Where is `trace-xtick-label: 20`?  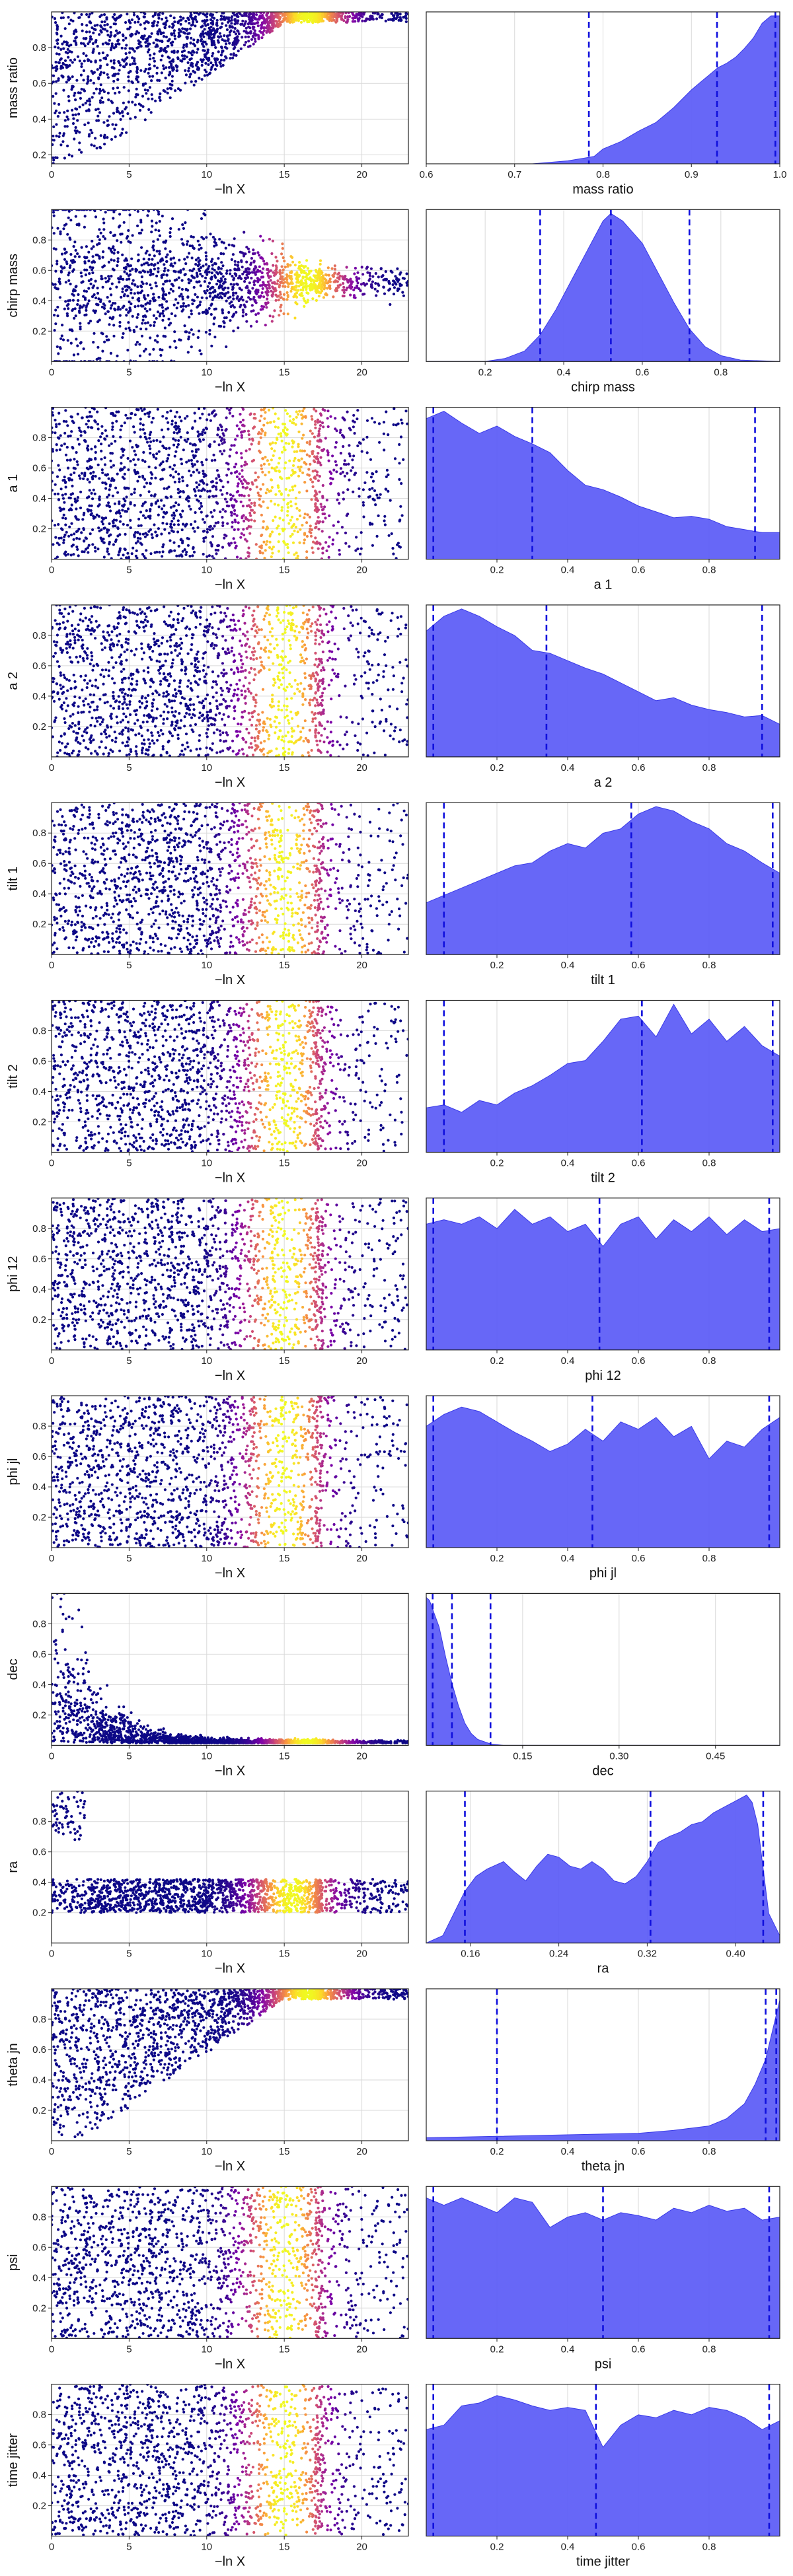
trace-xtick-label: 20 is located at coordinates (362, 174).